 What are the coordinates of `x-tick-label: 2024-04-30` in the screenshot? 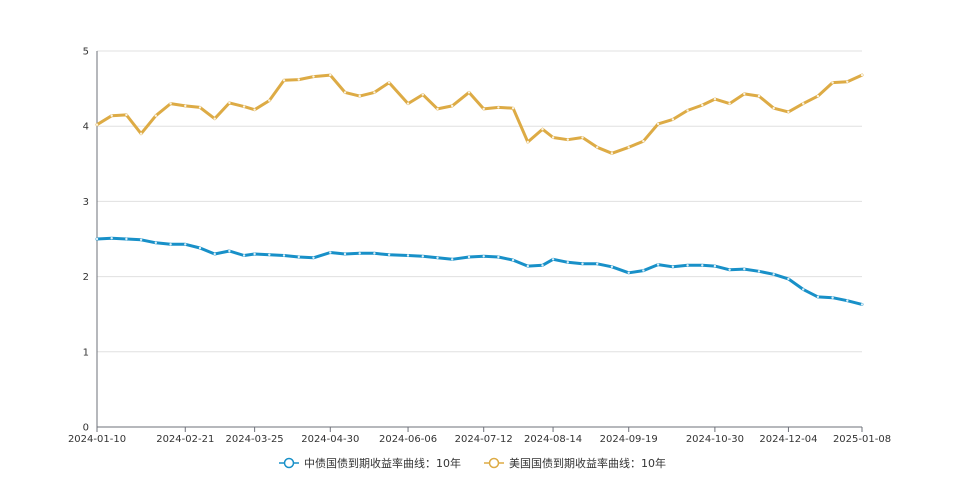 It's located at (330, 439).